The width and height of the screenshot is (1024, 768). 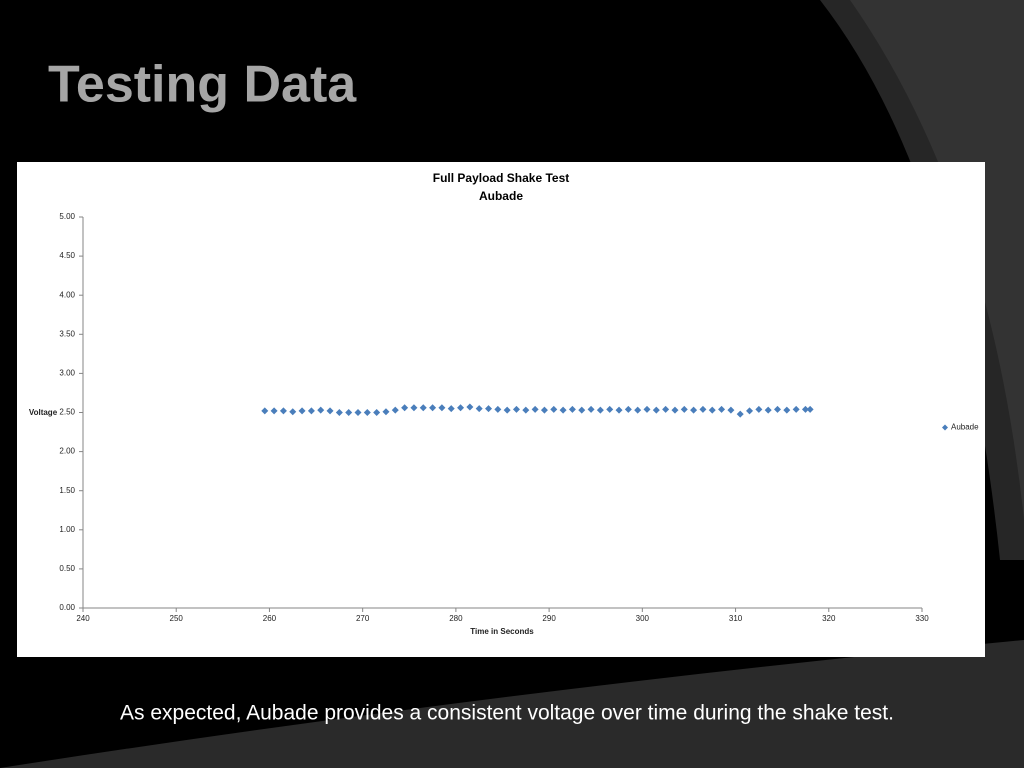 What do you see at coordinates (502, 631) in the screenshot?
I see `x-axis-label: Time in Seconds` at bounding box center [502, 631].